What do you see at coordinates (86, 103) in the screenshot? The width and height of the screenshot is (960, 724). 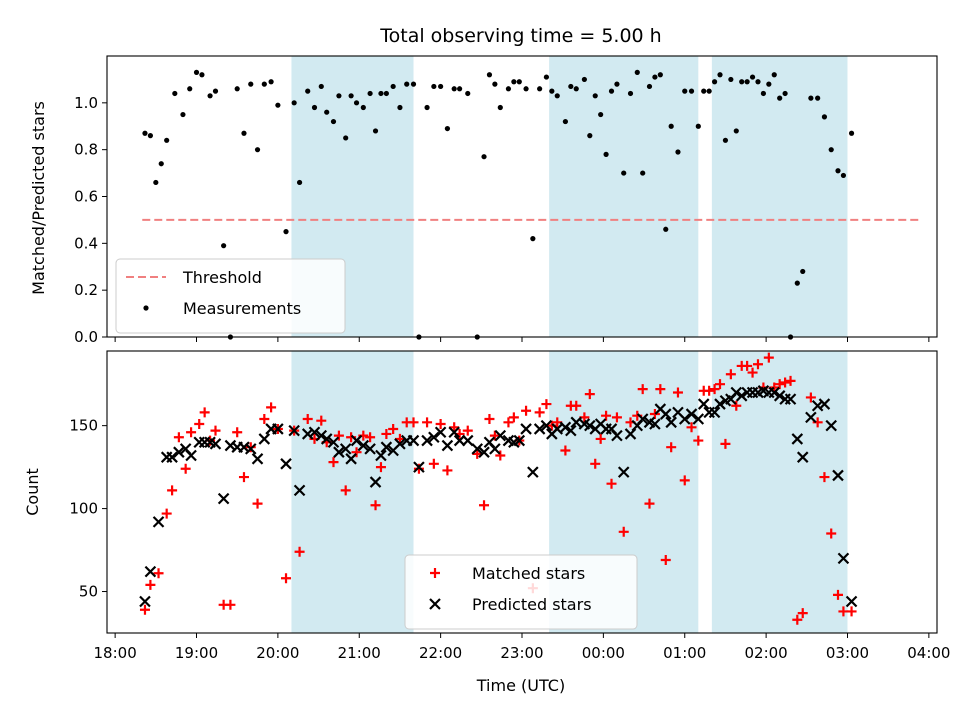 I see `y-tick-label: 1.0` at bounding box center [86, 103].